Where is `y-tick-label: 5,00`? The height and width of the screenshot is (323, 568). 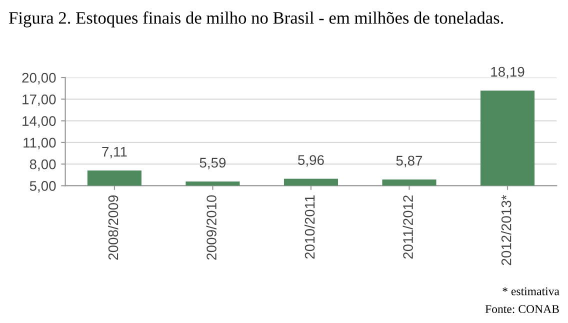 y-tick-label: 5,00 is located at coordinates (43, 187).